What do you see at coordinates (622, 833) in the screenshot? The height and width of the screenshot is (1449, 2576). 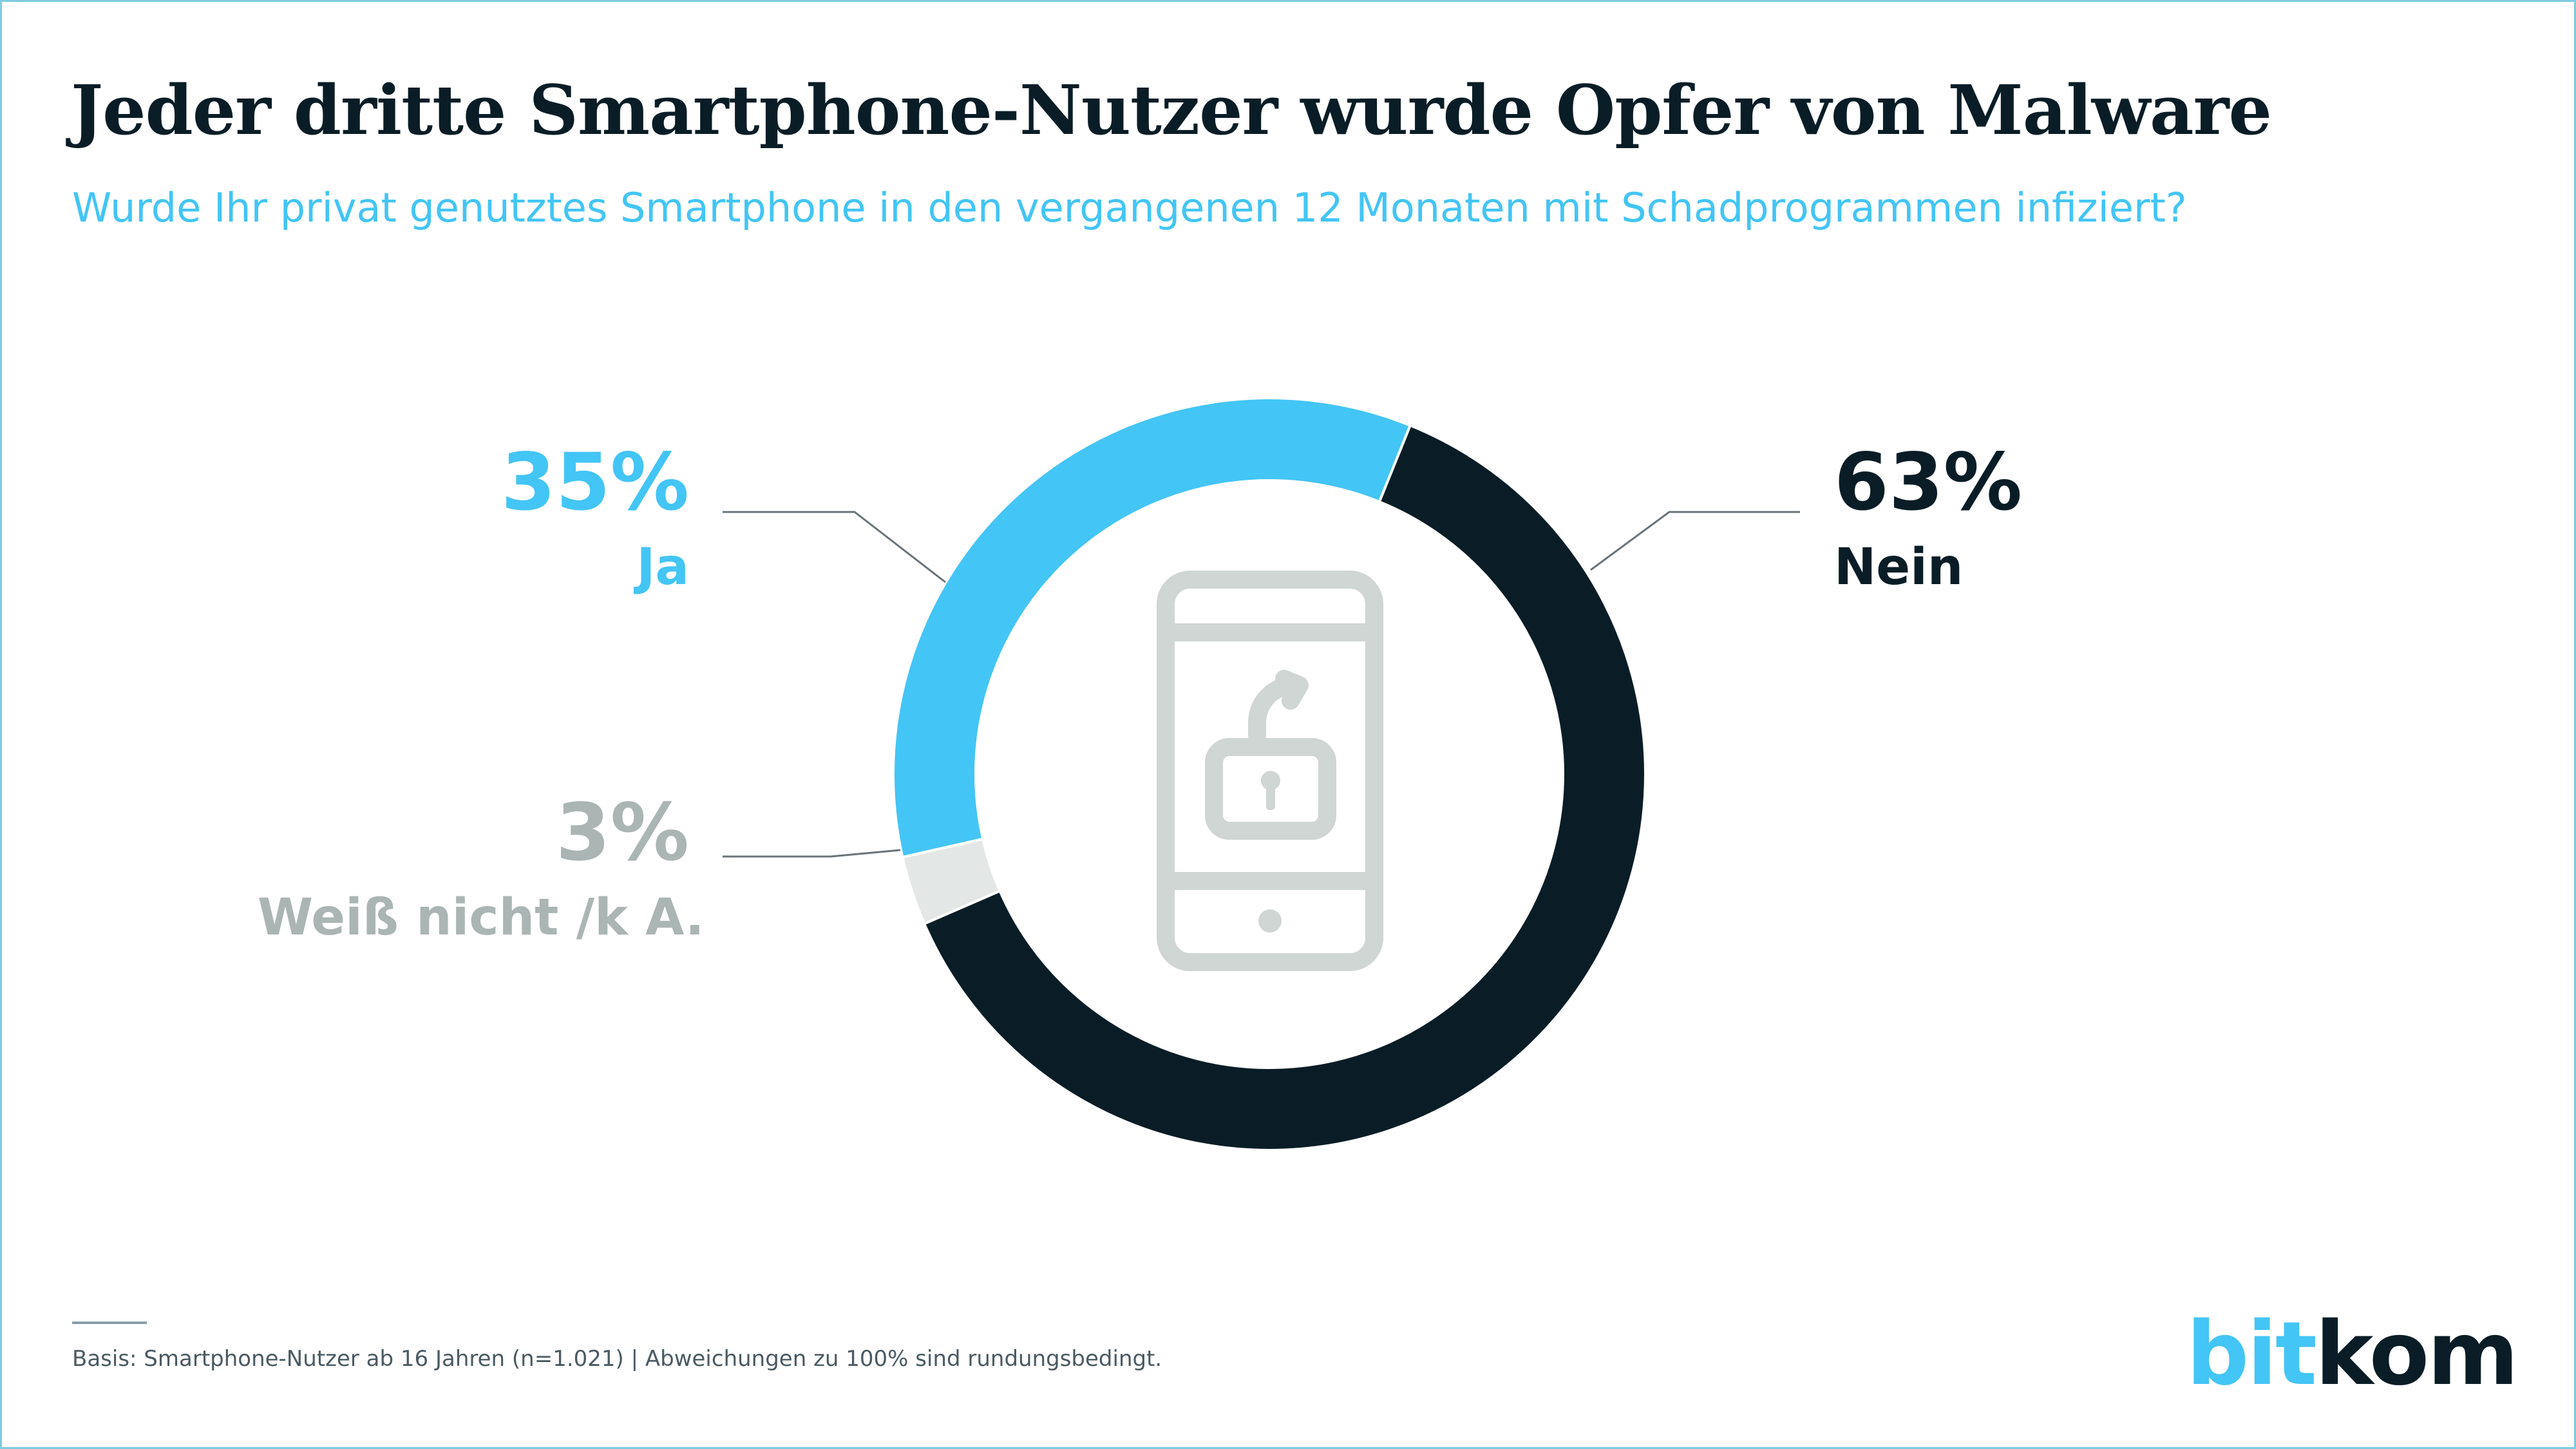 I see `label-weiss-nicht-percent: 3%` at bounding box center [622, 833].